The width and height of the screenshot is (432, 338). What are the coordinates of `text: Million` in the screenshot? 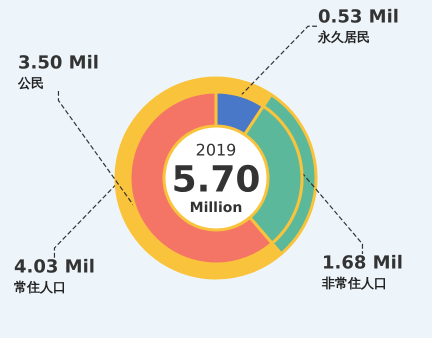 It's located at (216, 208).